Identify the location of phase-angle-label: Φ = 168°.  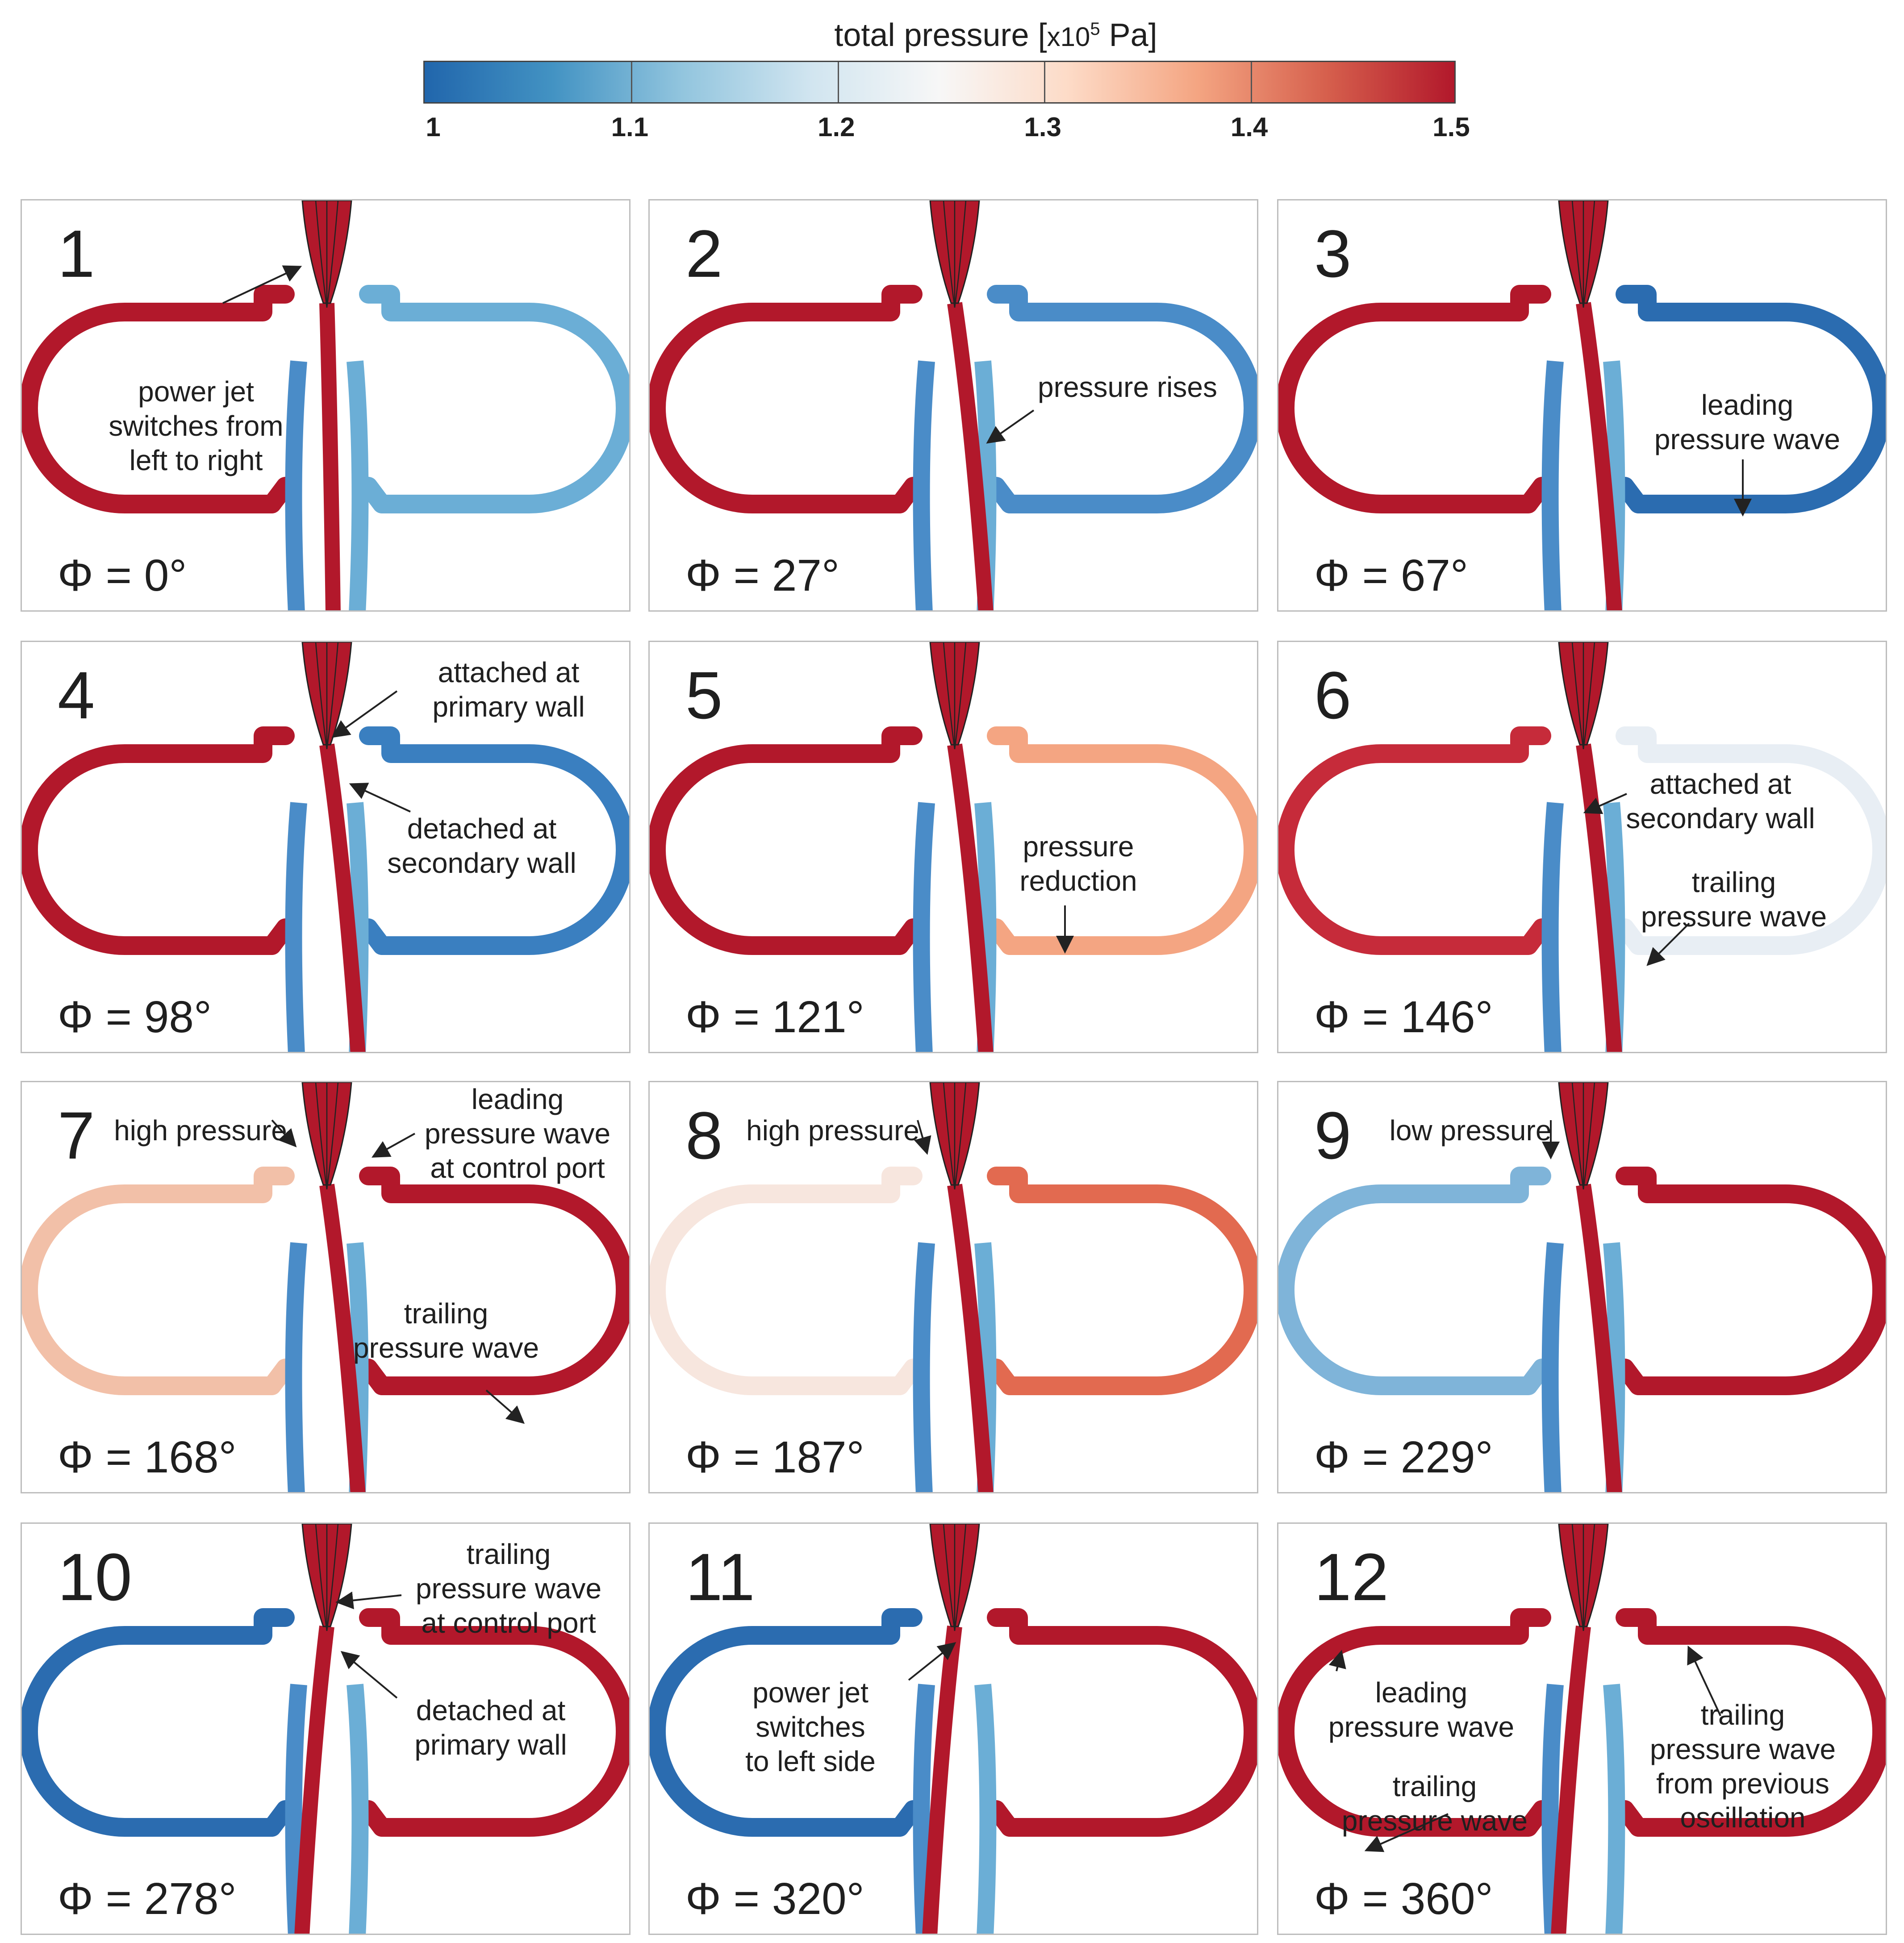
(147, 1457).